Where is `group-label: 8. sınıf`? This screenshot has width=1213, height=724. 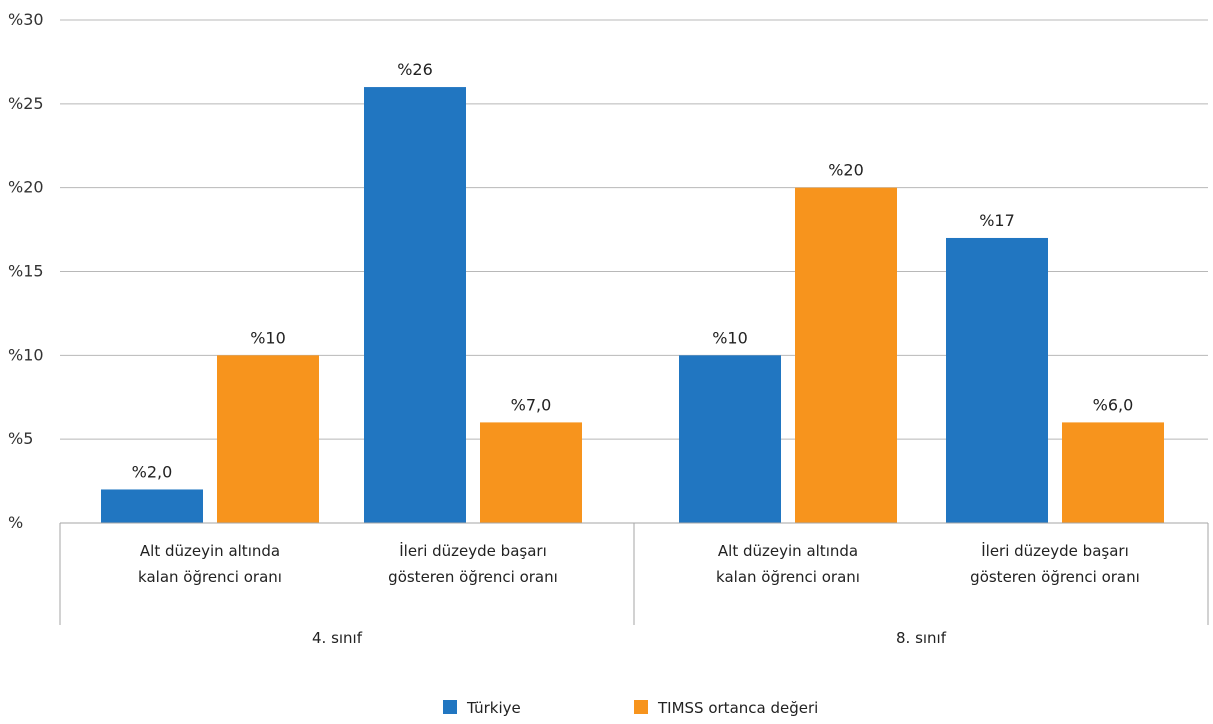
group-label: 8. sınıf is located at coordinates (921, 638).